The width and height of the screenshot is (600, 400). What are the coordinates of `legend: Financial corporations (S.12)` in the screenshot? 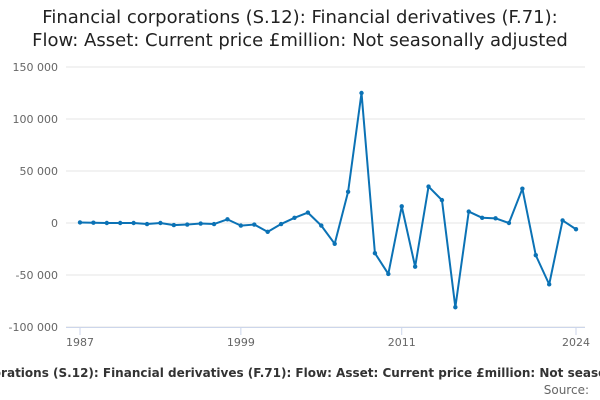 It's located at (300, 375).